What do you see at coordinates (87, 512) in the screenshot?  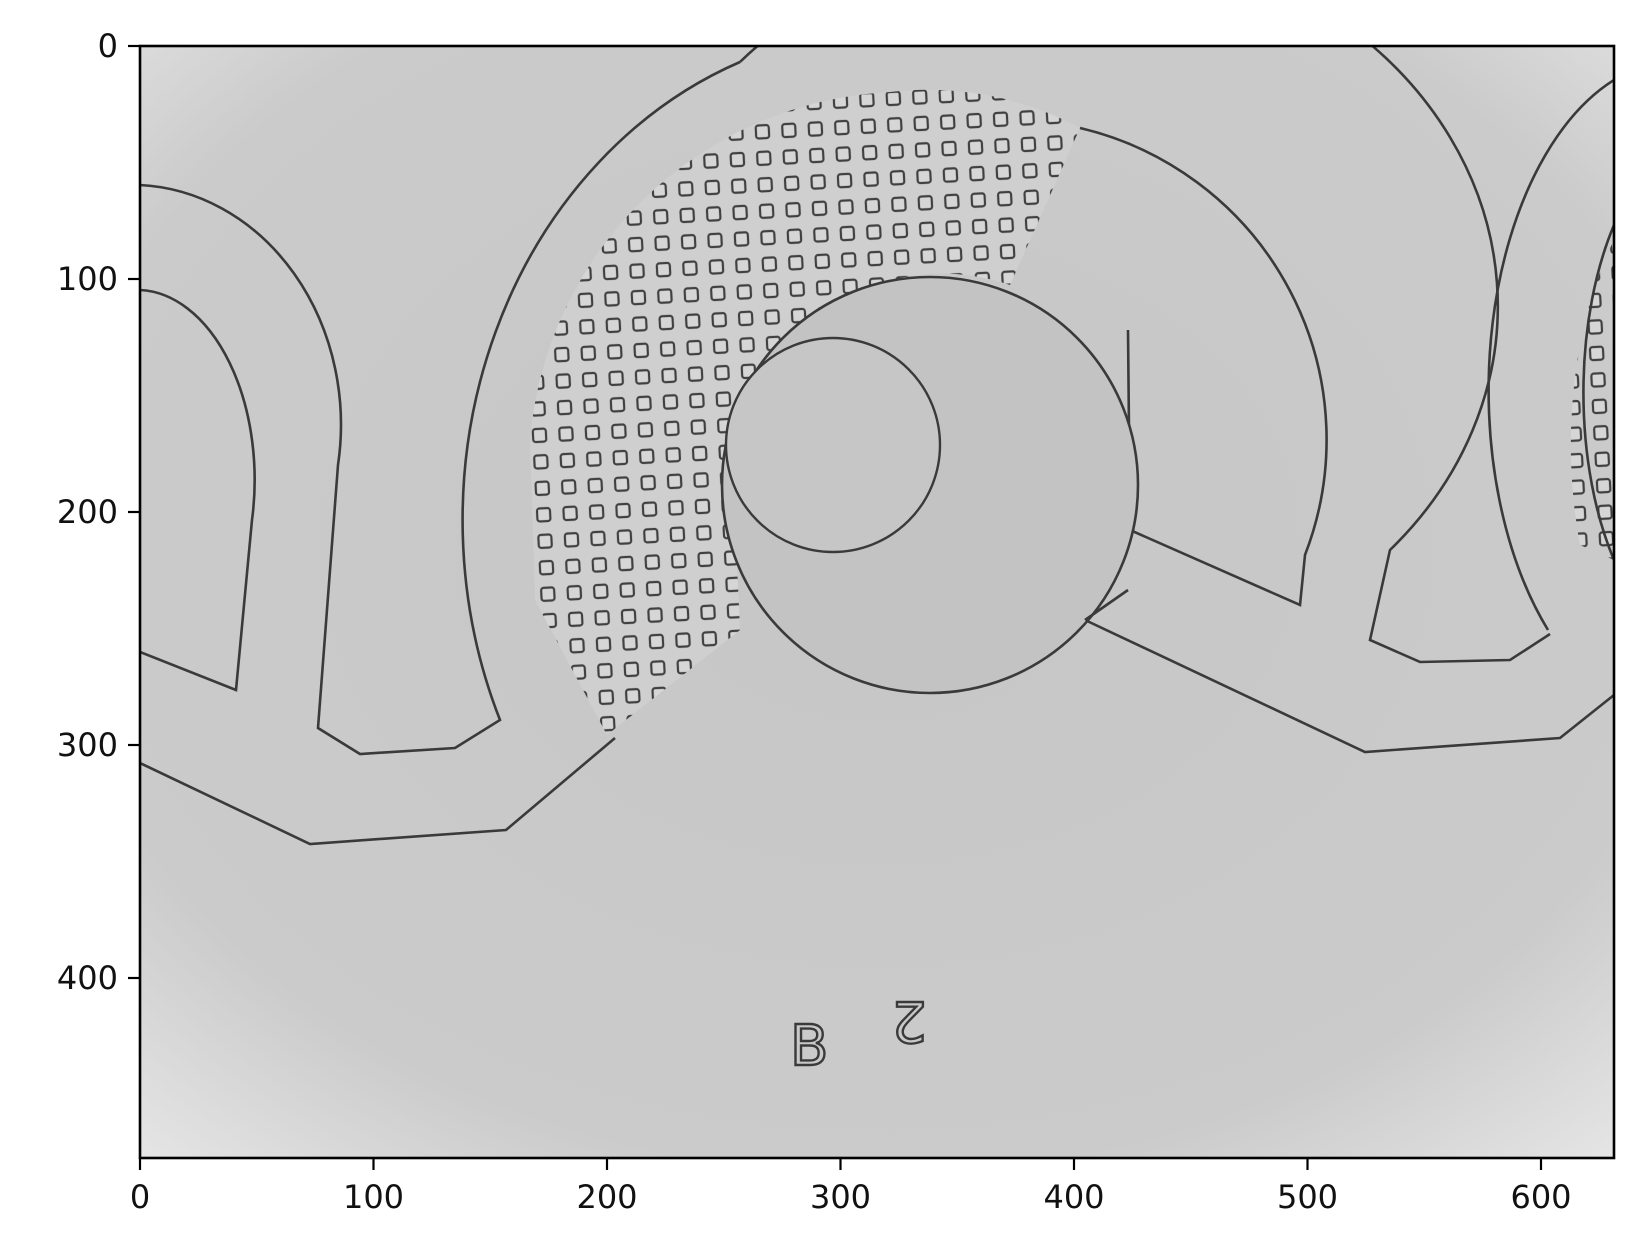 I see `y-tick-label: 200` at bounding box center [87, 512].